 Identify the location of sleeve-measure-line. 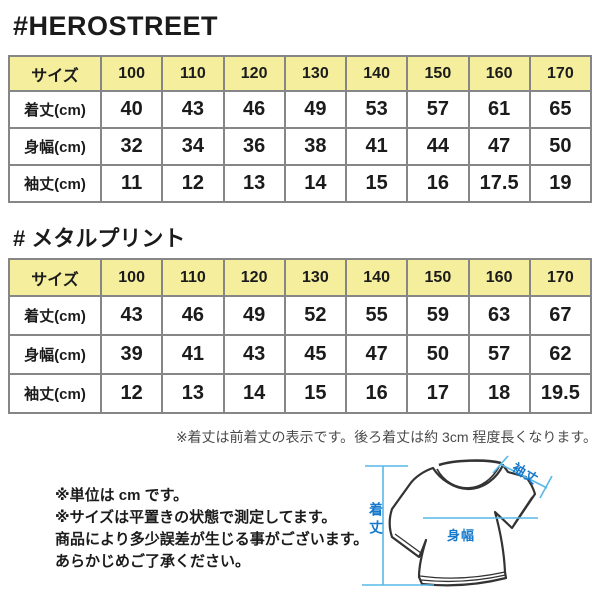
(523, 476).